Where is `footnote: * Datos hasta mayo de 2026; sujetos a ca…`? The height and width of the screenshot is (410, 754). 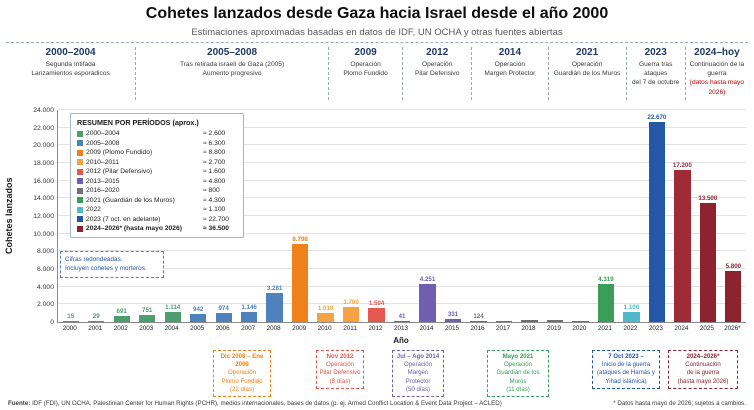 footnote: * Datos hasta mayo de 2026; sujetos a ca… is located at coordinates (679, 403).